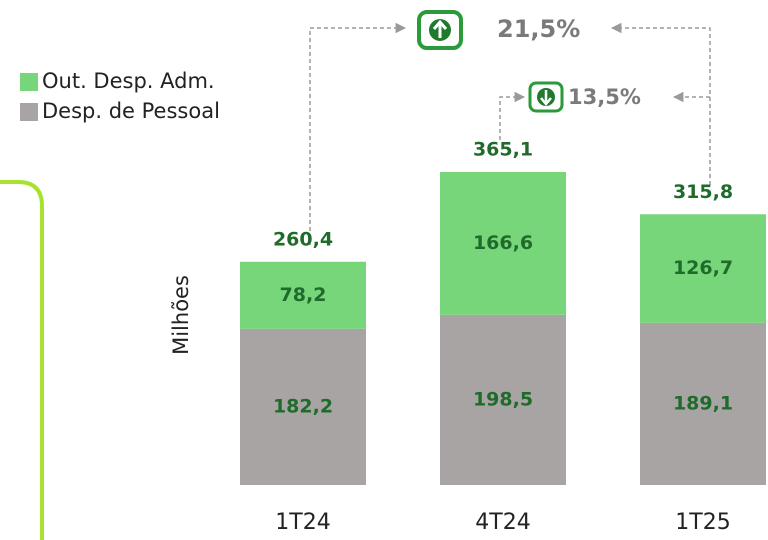  I want to click on y-axis-label: Milhões, so click(181, 315).